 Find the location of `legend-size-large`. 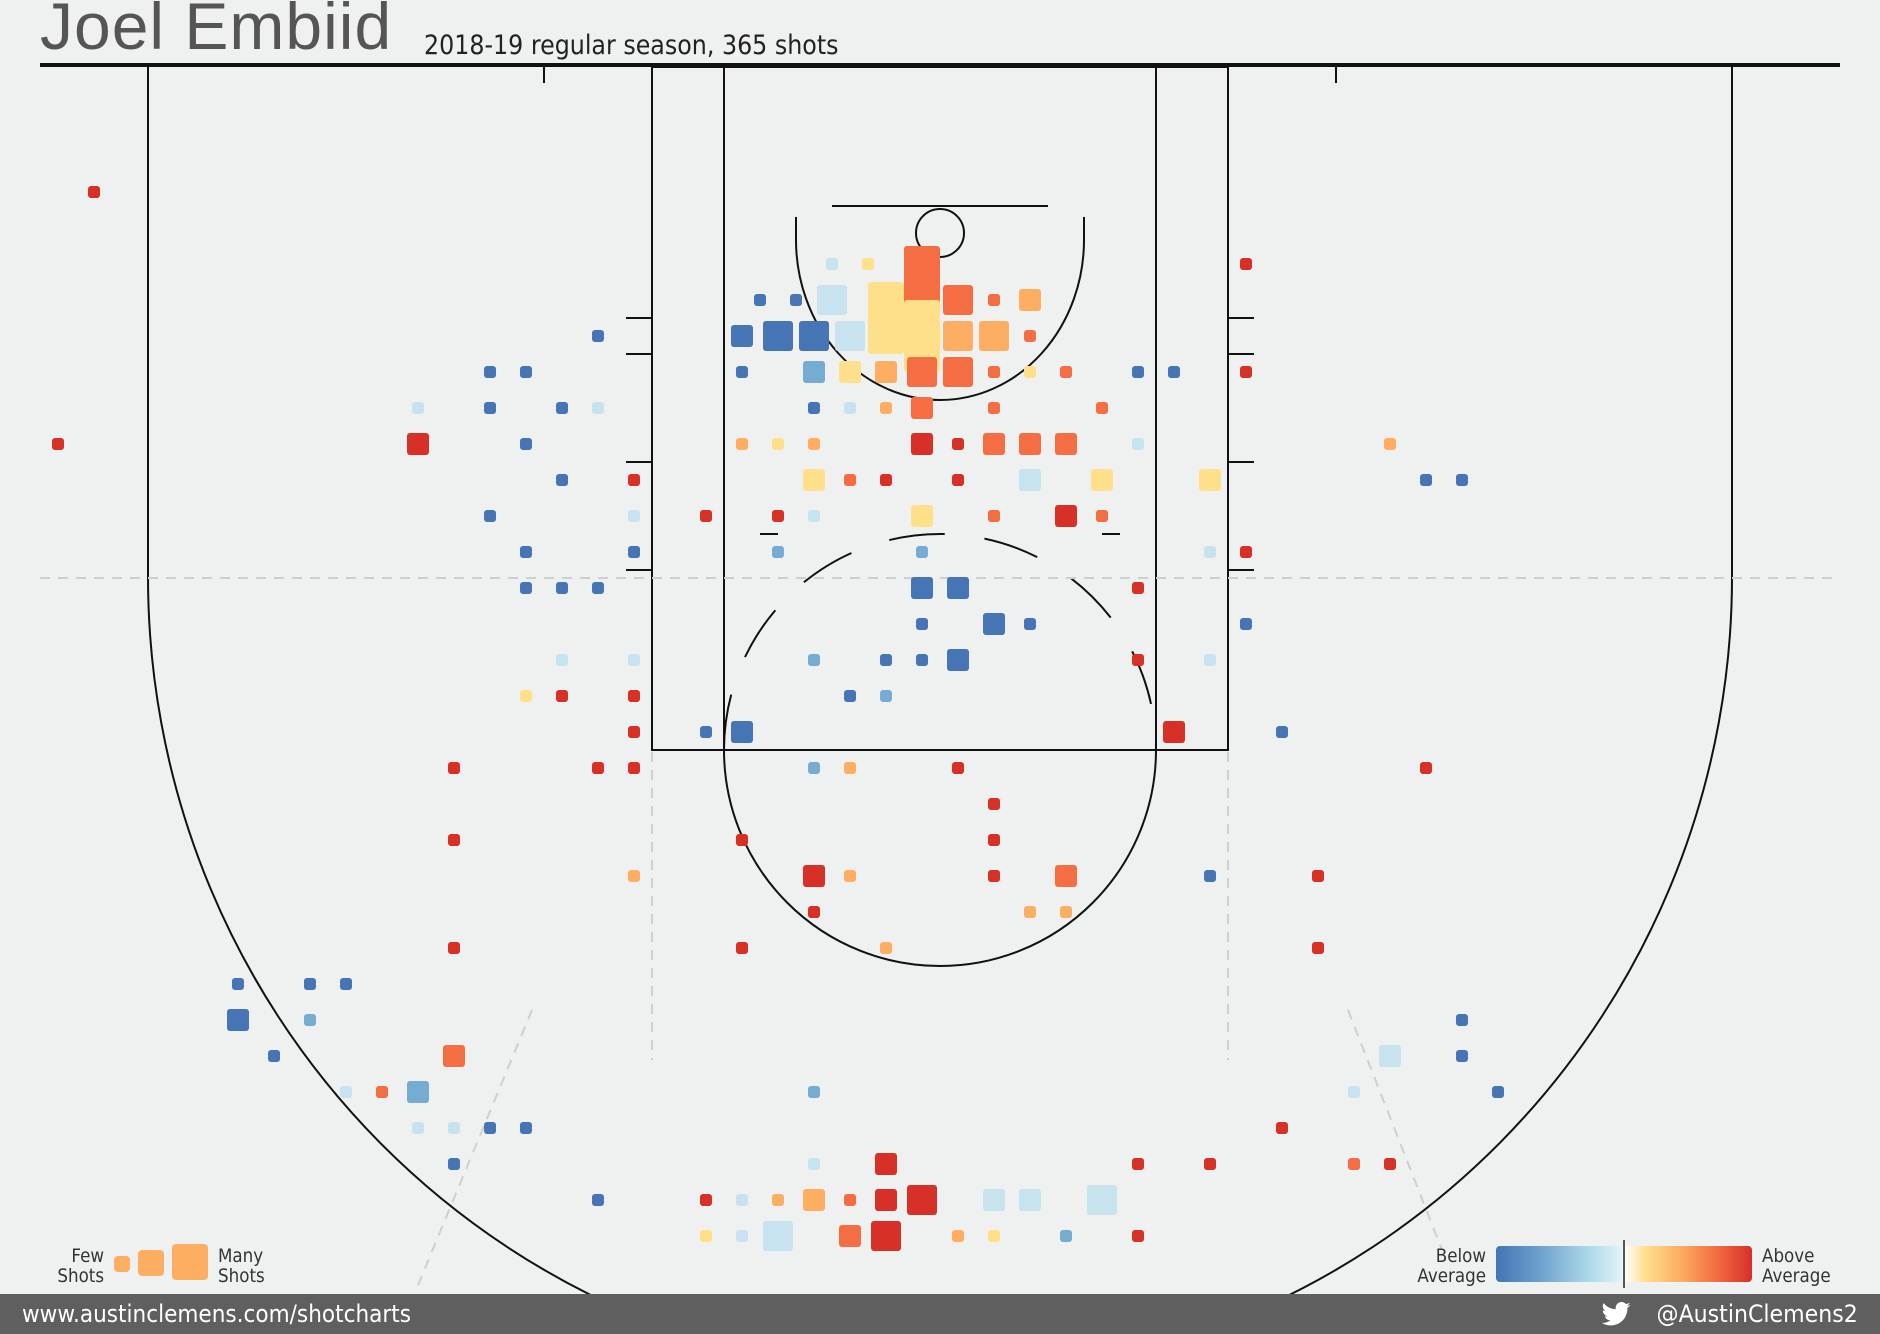

legend-size-large is located at coordinates (190, 1262).